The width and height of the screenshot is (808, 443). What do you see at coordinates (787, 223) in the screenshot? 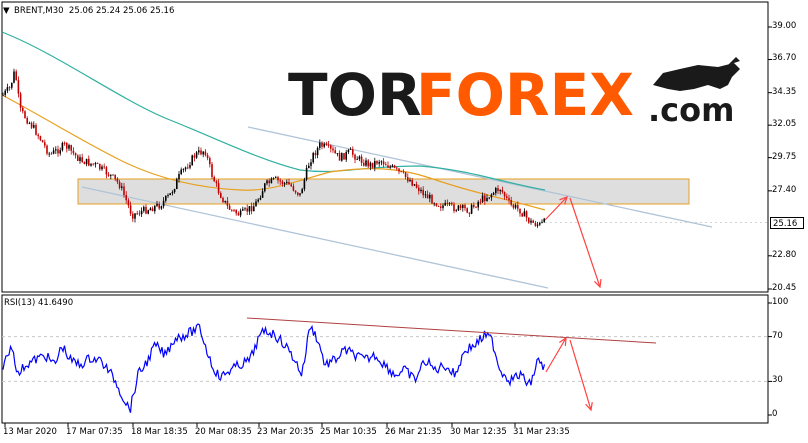
I see `current-price-tag: 25.16` at bounding box center [787, 223].